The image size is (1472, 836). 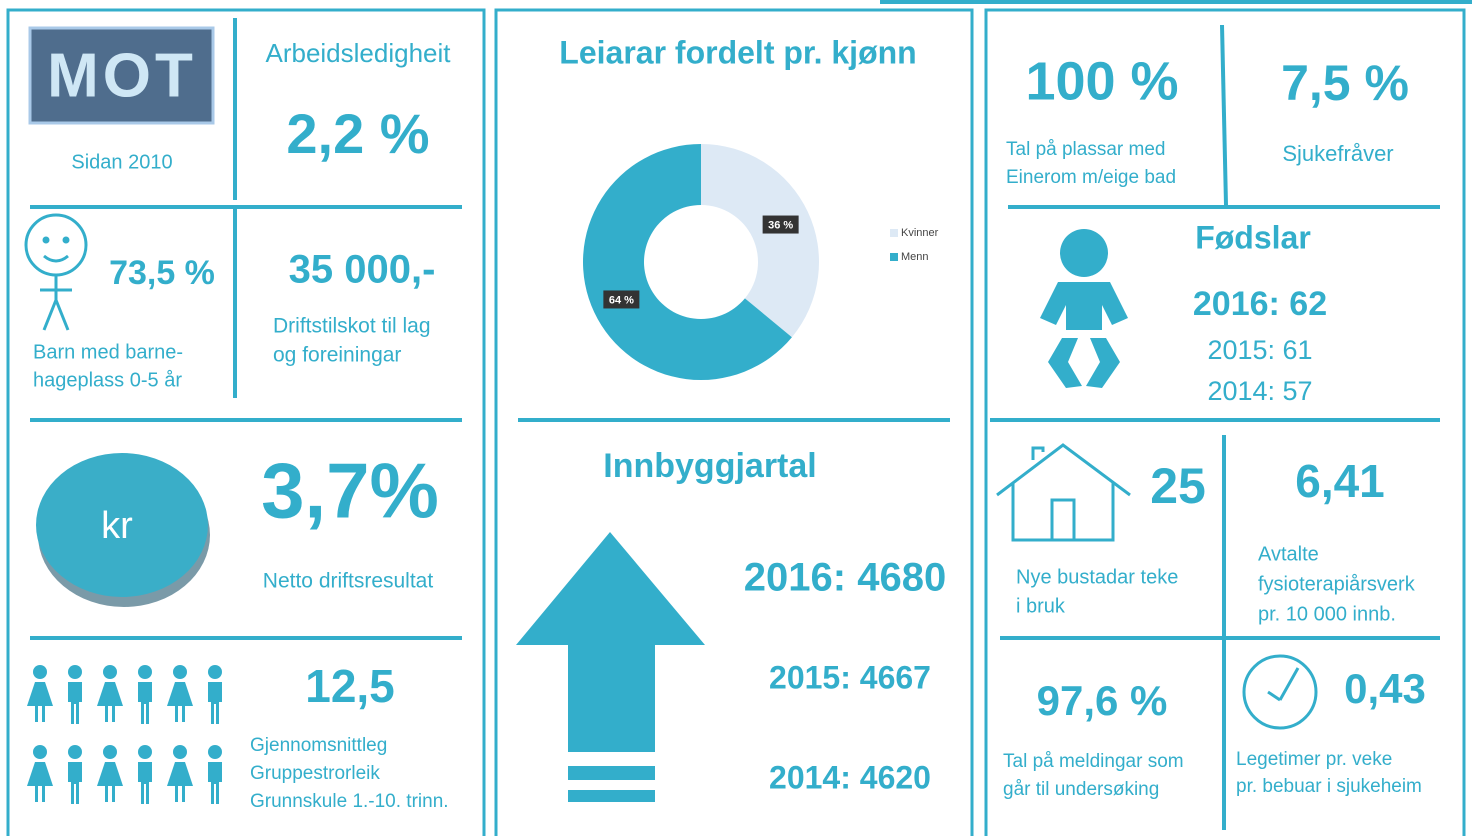 What do you see at coordinates (709, 466) in the screenshot?
I see `title: Innbyggjartal` at bounding box center [709, 466].